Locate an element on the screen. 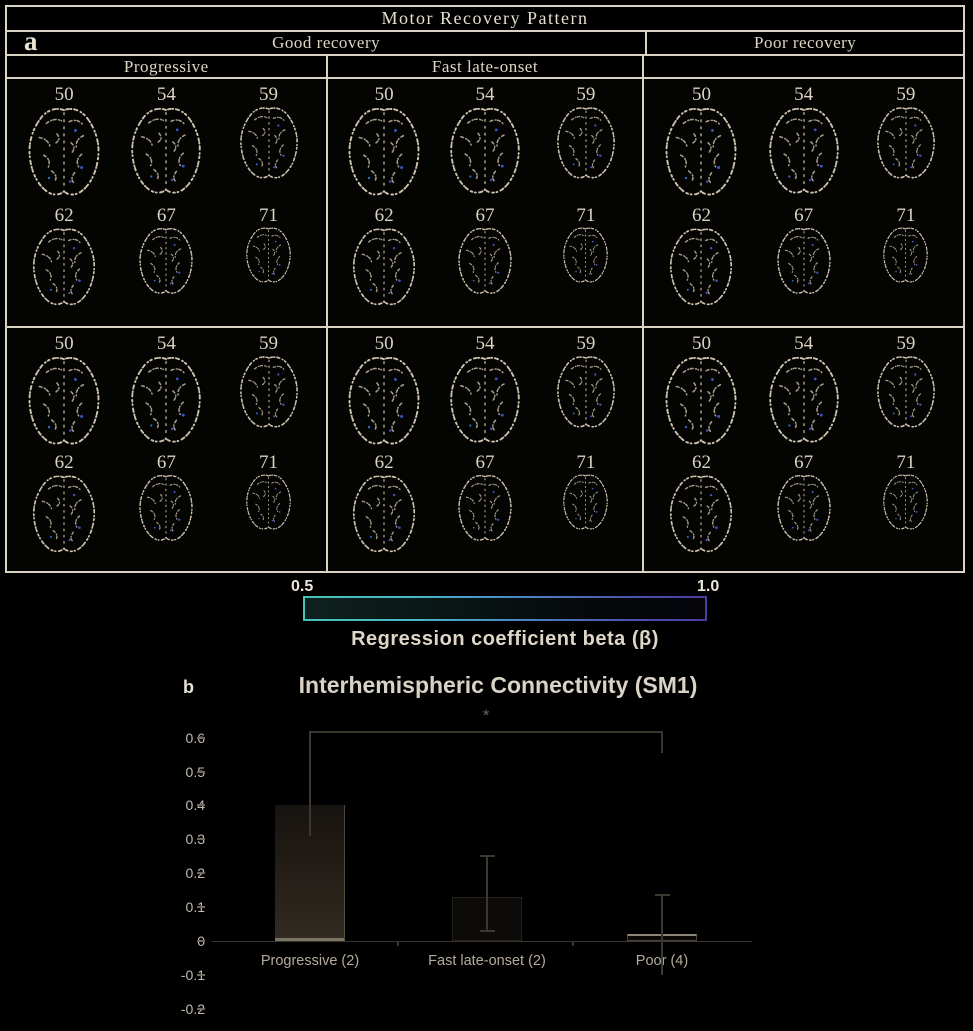 This screenshot has width=973, height=1031. subgroup-header-row: Progressive Fast late-onset is located at coordinates (485, 67).